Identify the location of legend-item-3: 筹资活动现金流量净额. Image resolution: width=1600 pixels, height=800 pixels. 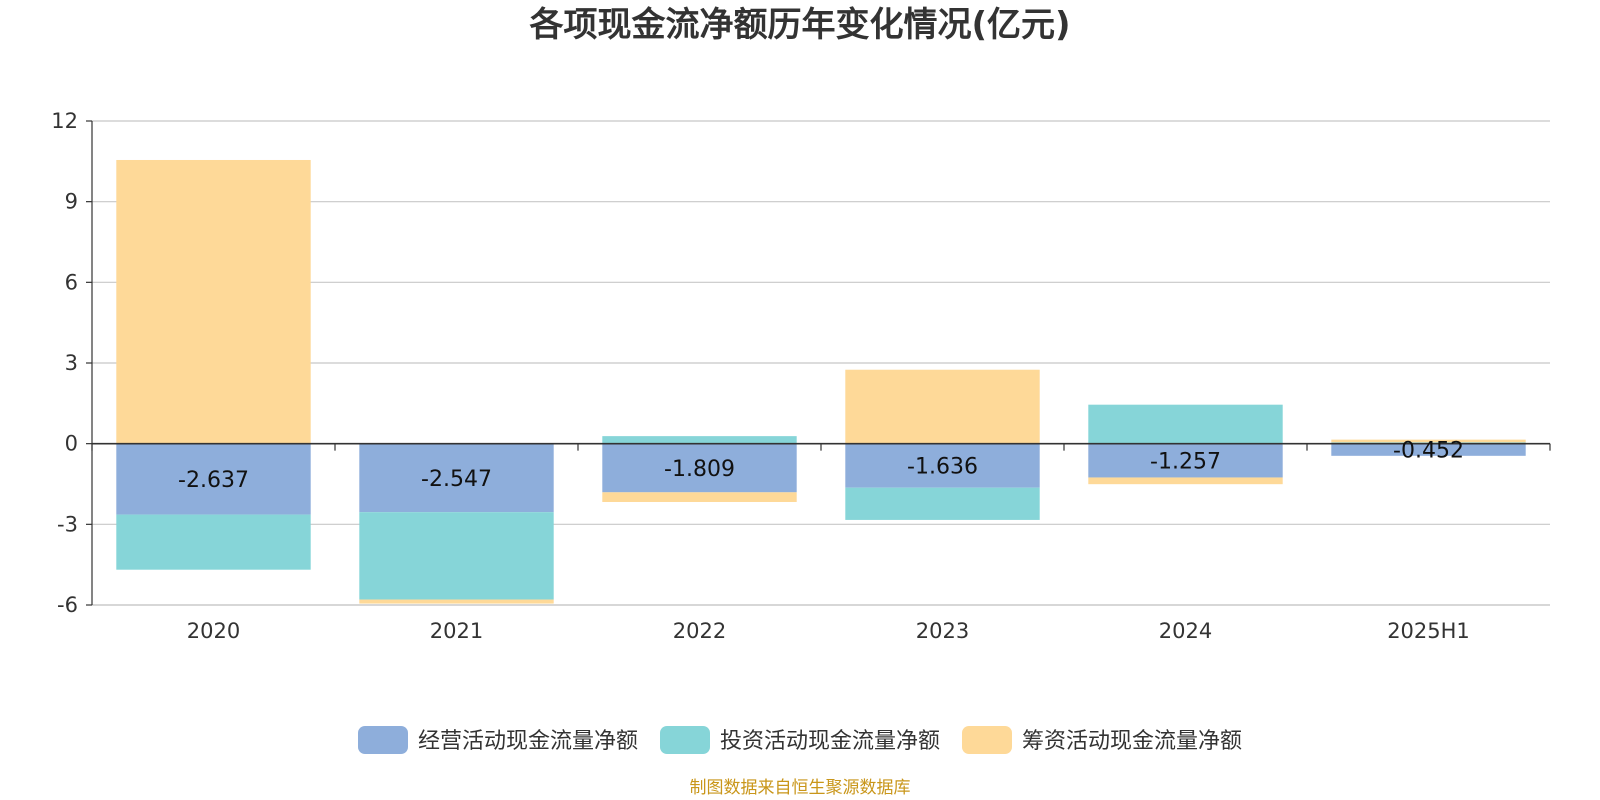
(1102, 740).